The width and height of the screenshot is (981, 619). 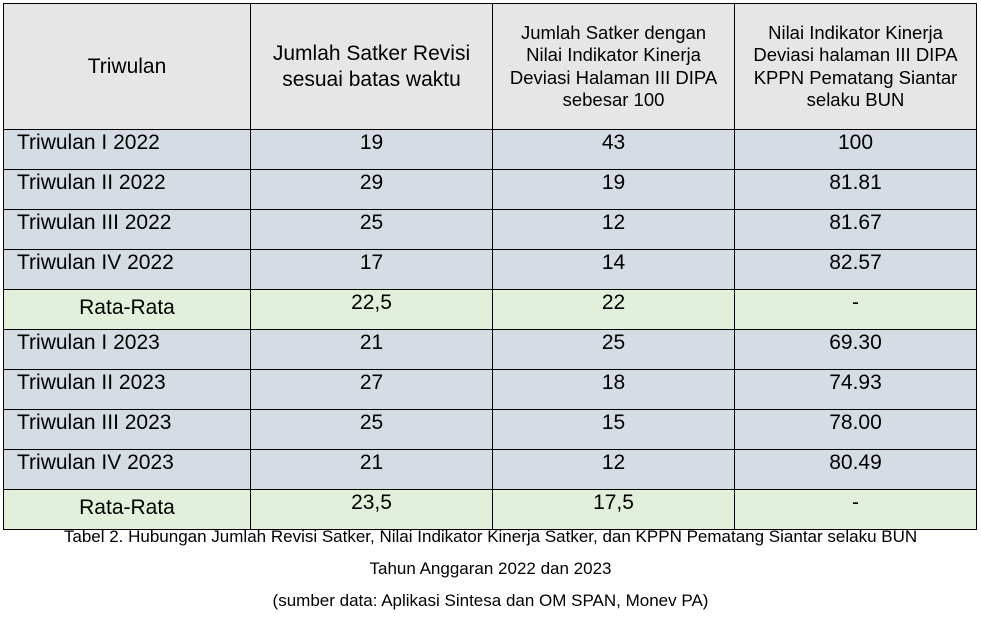 I want to click on table-cell: 23,5, so click(x=371, y=509).